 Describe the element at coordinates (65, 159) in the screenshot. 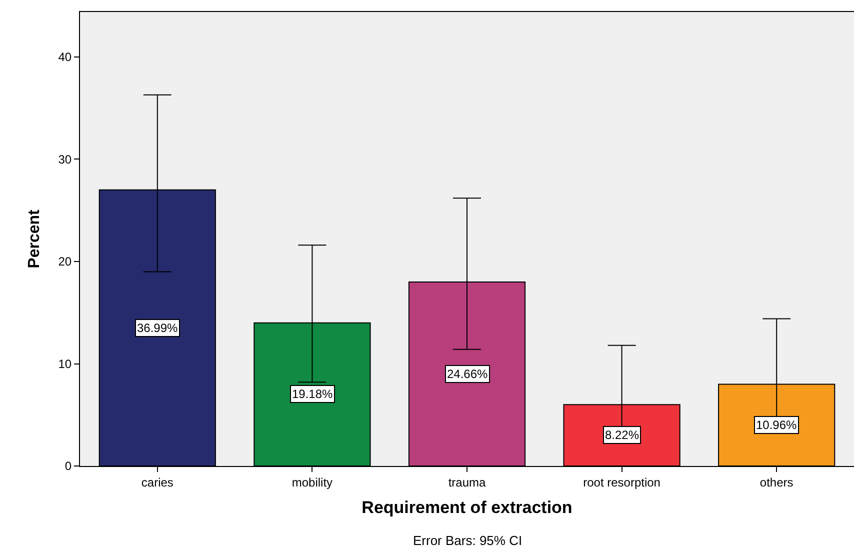

I see `y-tick-label: 30` at that location.